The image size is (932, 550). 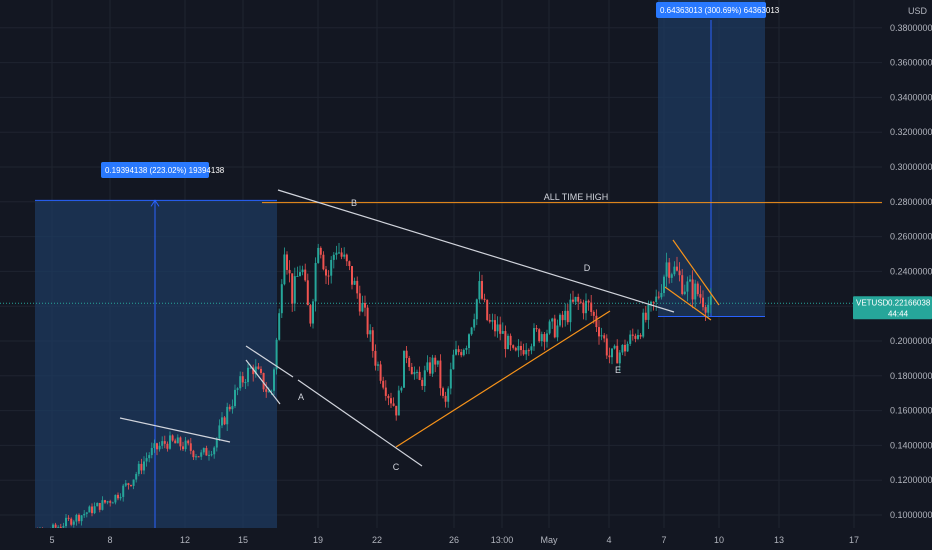 I want to click on time-axis: 5 8 12 15 19 22 26 13:00 May 4 7 10 13 17, so click(x=466, y=539).